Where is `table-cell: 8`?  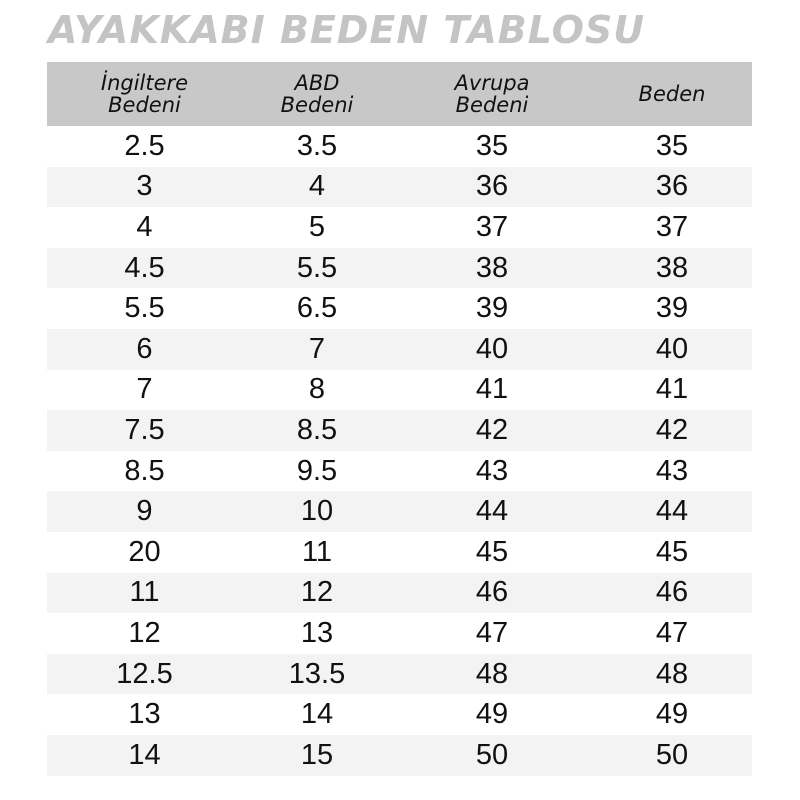 table-cell: 8 is located at coordinates (317, 389).